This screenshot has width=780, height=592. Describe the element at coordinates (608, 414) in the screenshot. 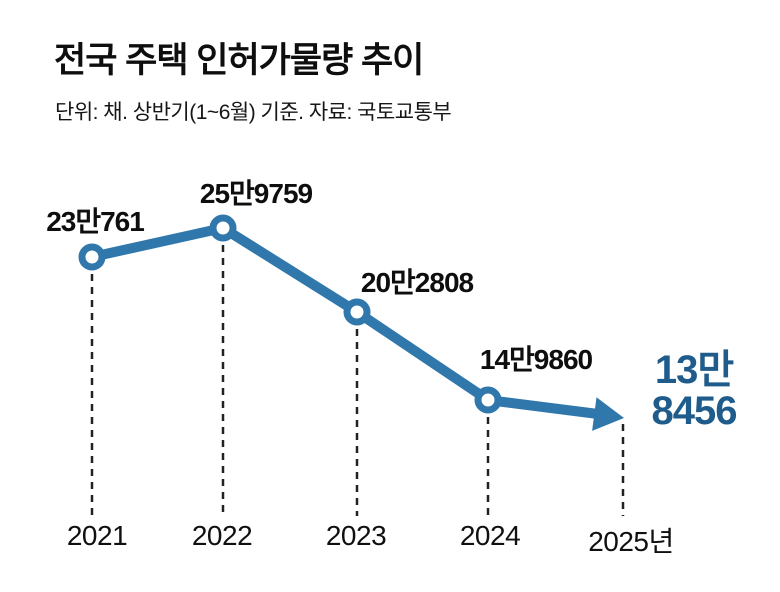

I see `trend-arrowhead-icon` at that location.